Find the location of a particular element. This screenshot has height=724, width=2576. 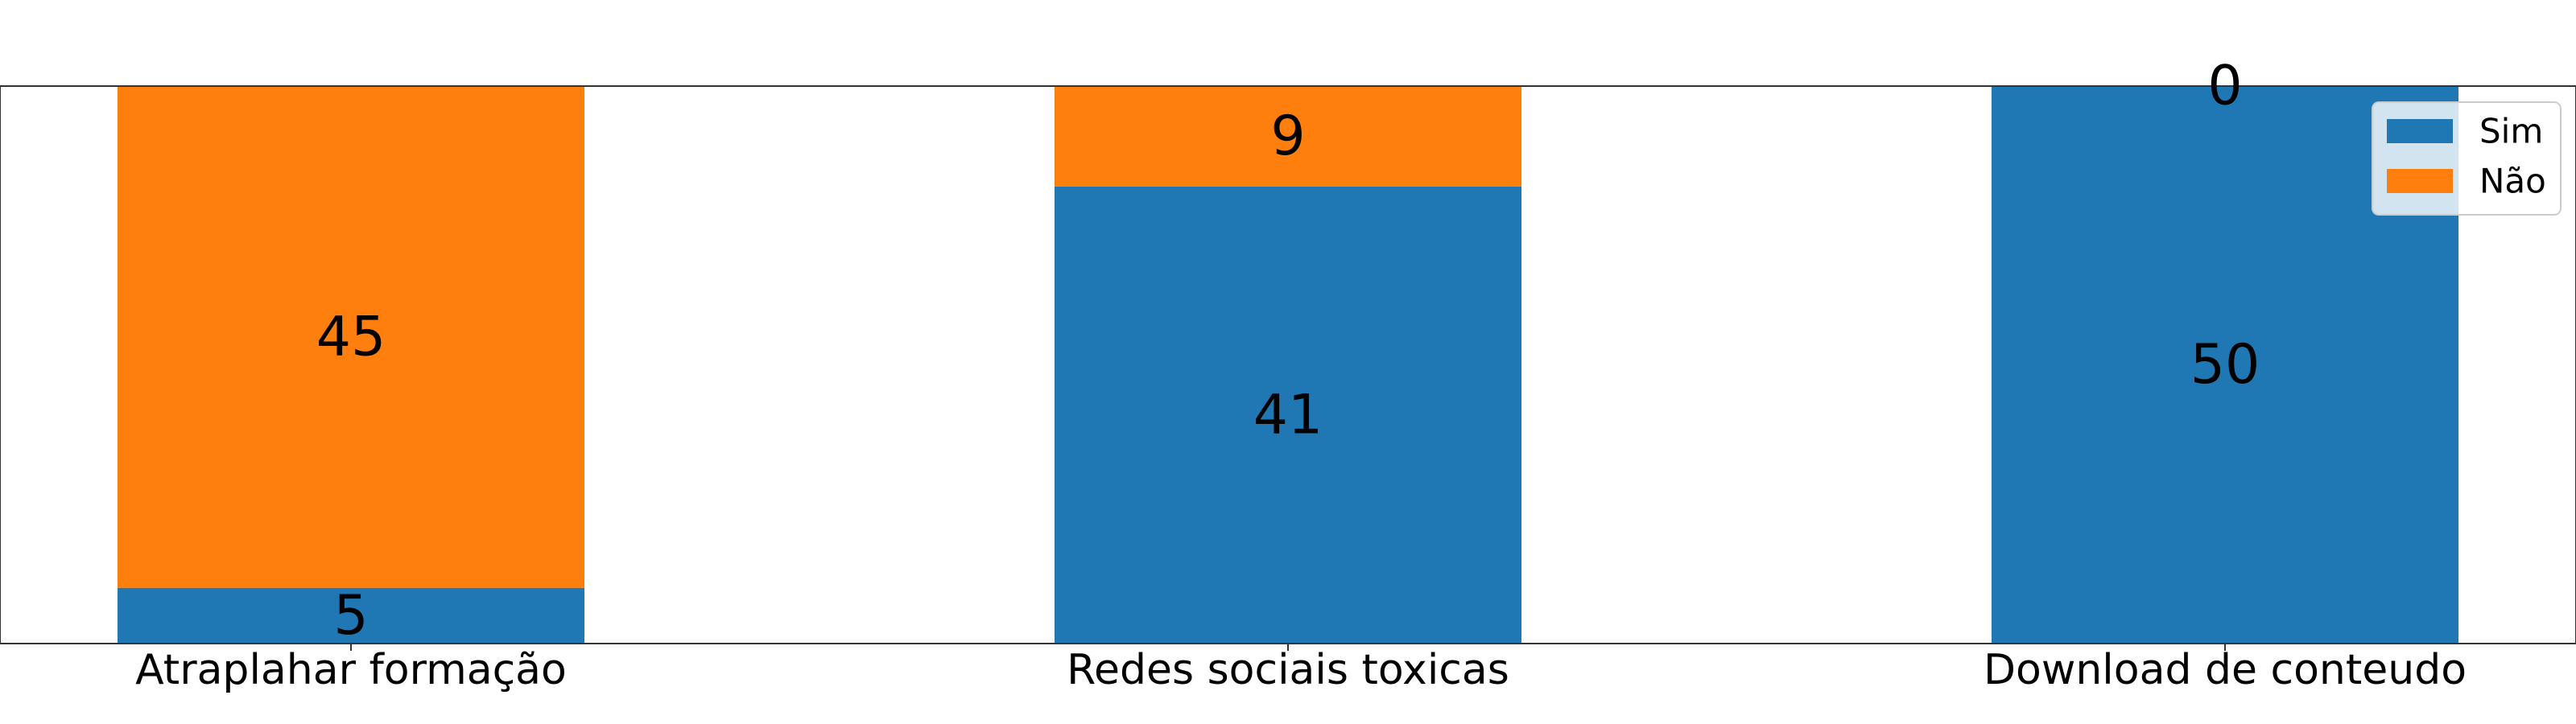

legend: Sim Não is located at coordinates (2467, 158).